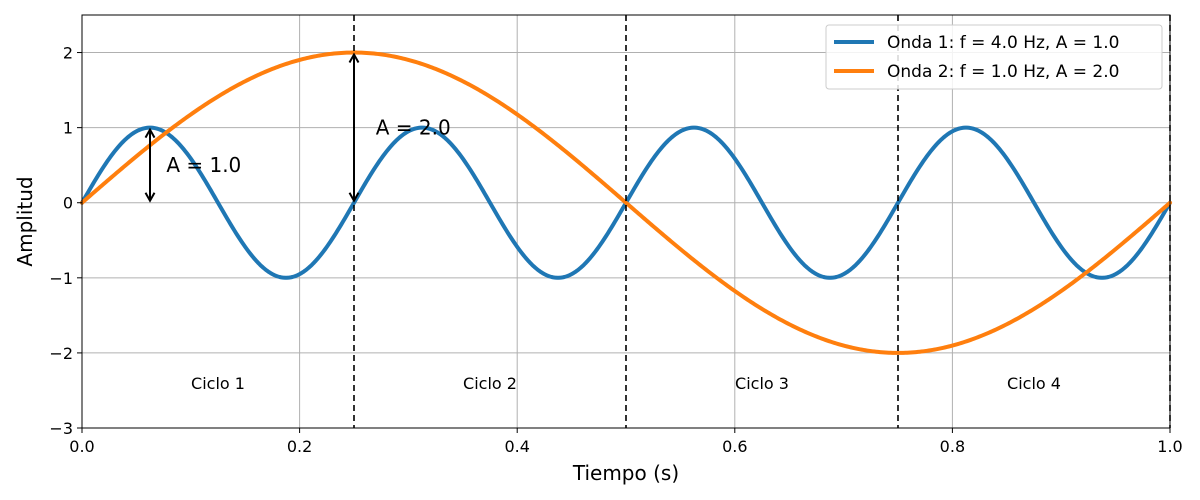 The width and height of the screenshot is (1200, 500). What do you see at coordinates (203, 165) in the screenshot?
I see `amplitude-annotation-1: A = 1.0` at bounding box center [203, 165].